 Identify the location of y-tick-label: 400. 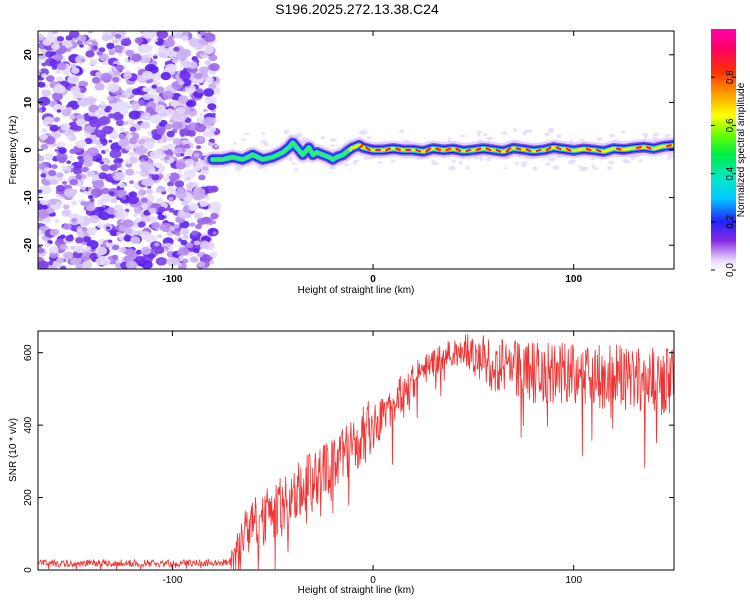
(28, 424).